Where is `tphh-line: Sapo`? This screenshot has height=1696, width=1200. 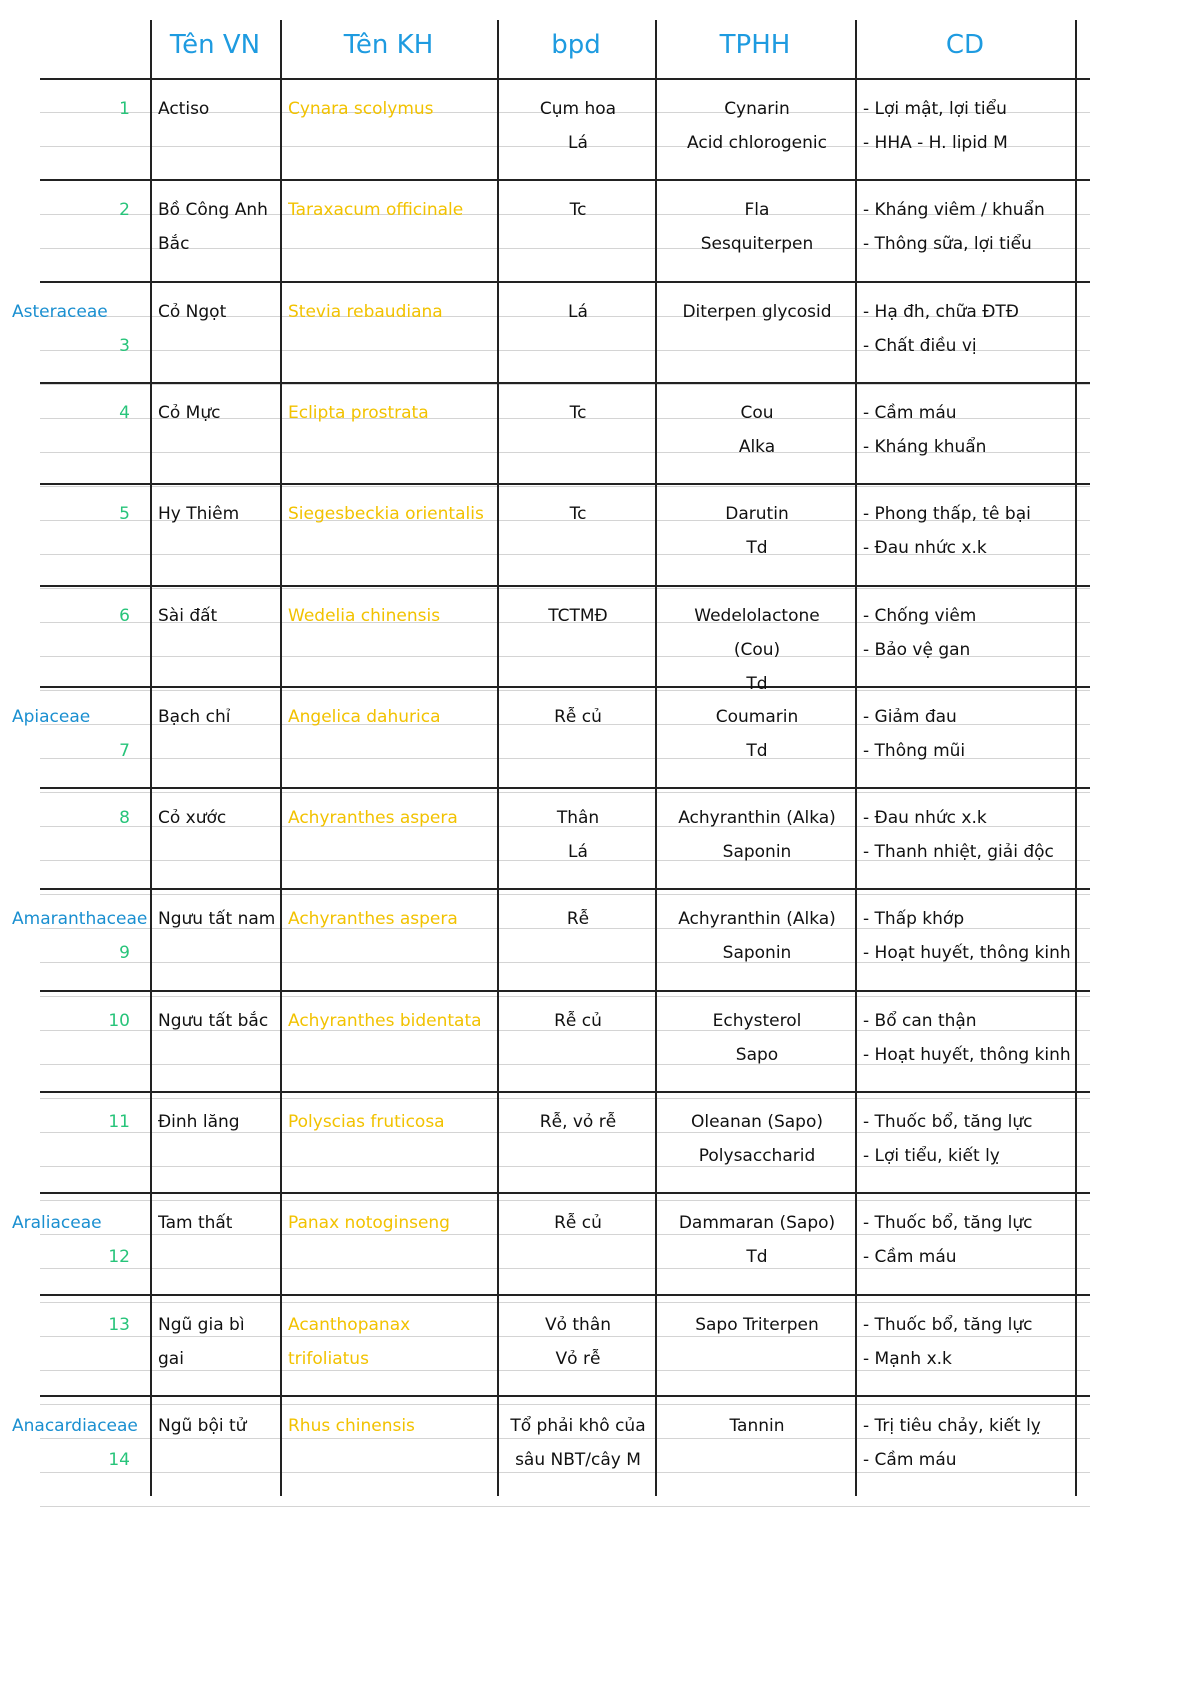
tphh-line: Sapo is located at coordinates (757, 1054).